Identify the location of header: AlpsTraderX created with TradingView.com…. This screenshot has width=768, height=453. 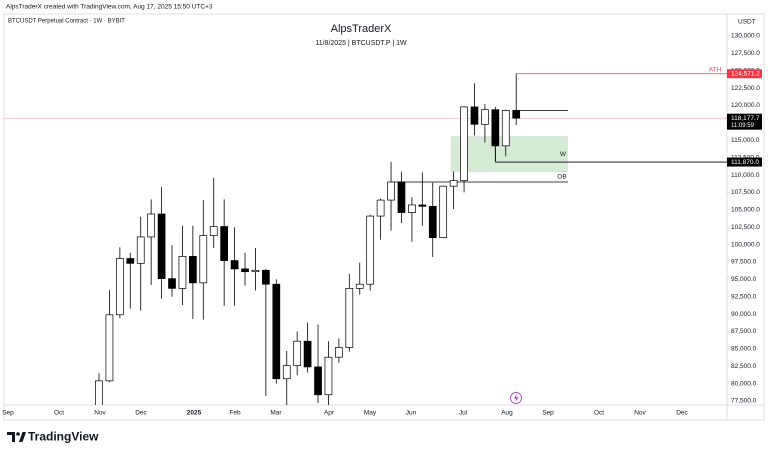
(109, 7).